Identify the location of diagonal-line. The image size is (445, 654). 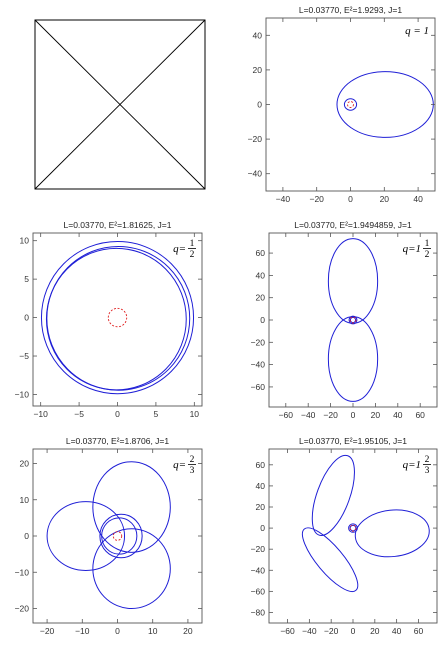
(120, 104).